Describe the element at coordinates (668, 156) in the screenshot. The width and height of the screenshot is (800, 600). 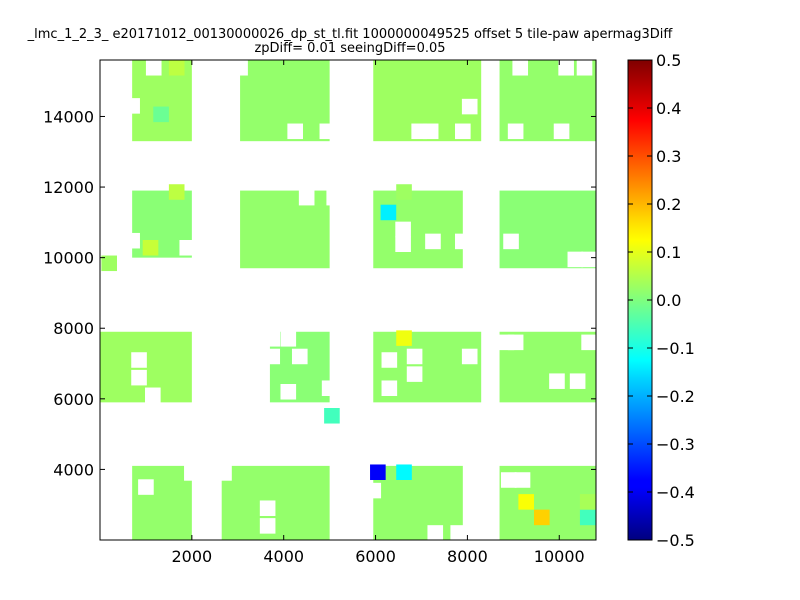
I see `colorbar-tick-label-2: 0.3` at that location.